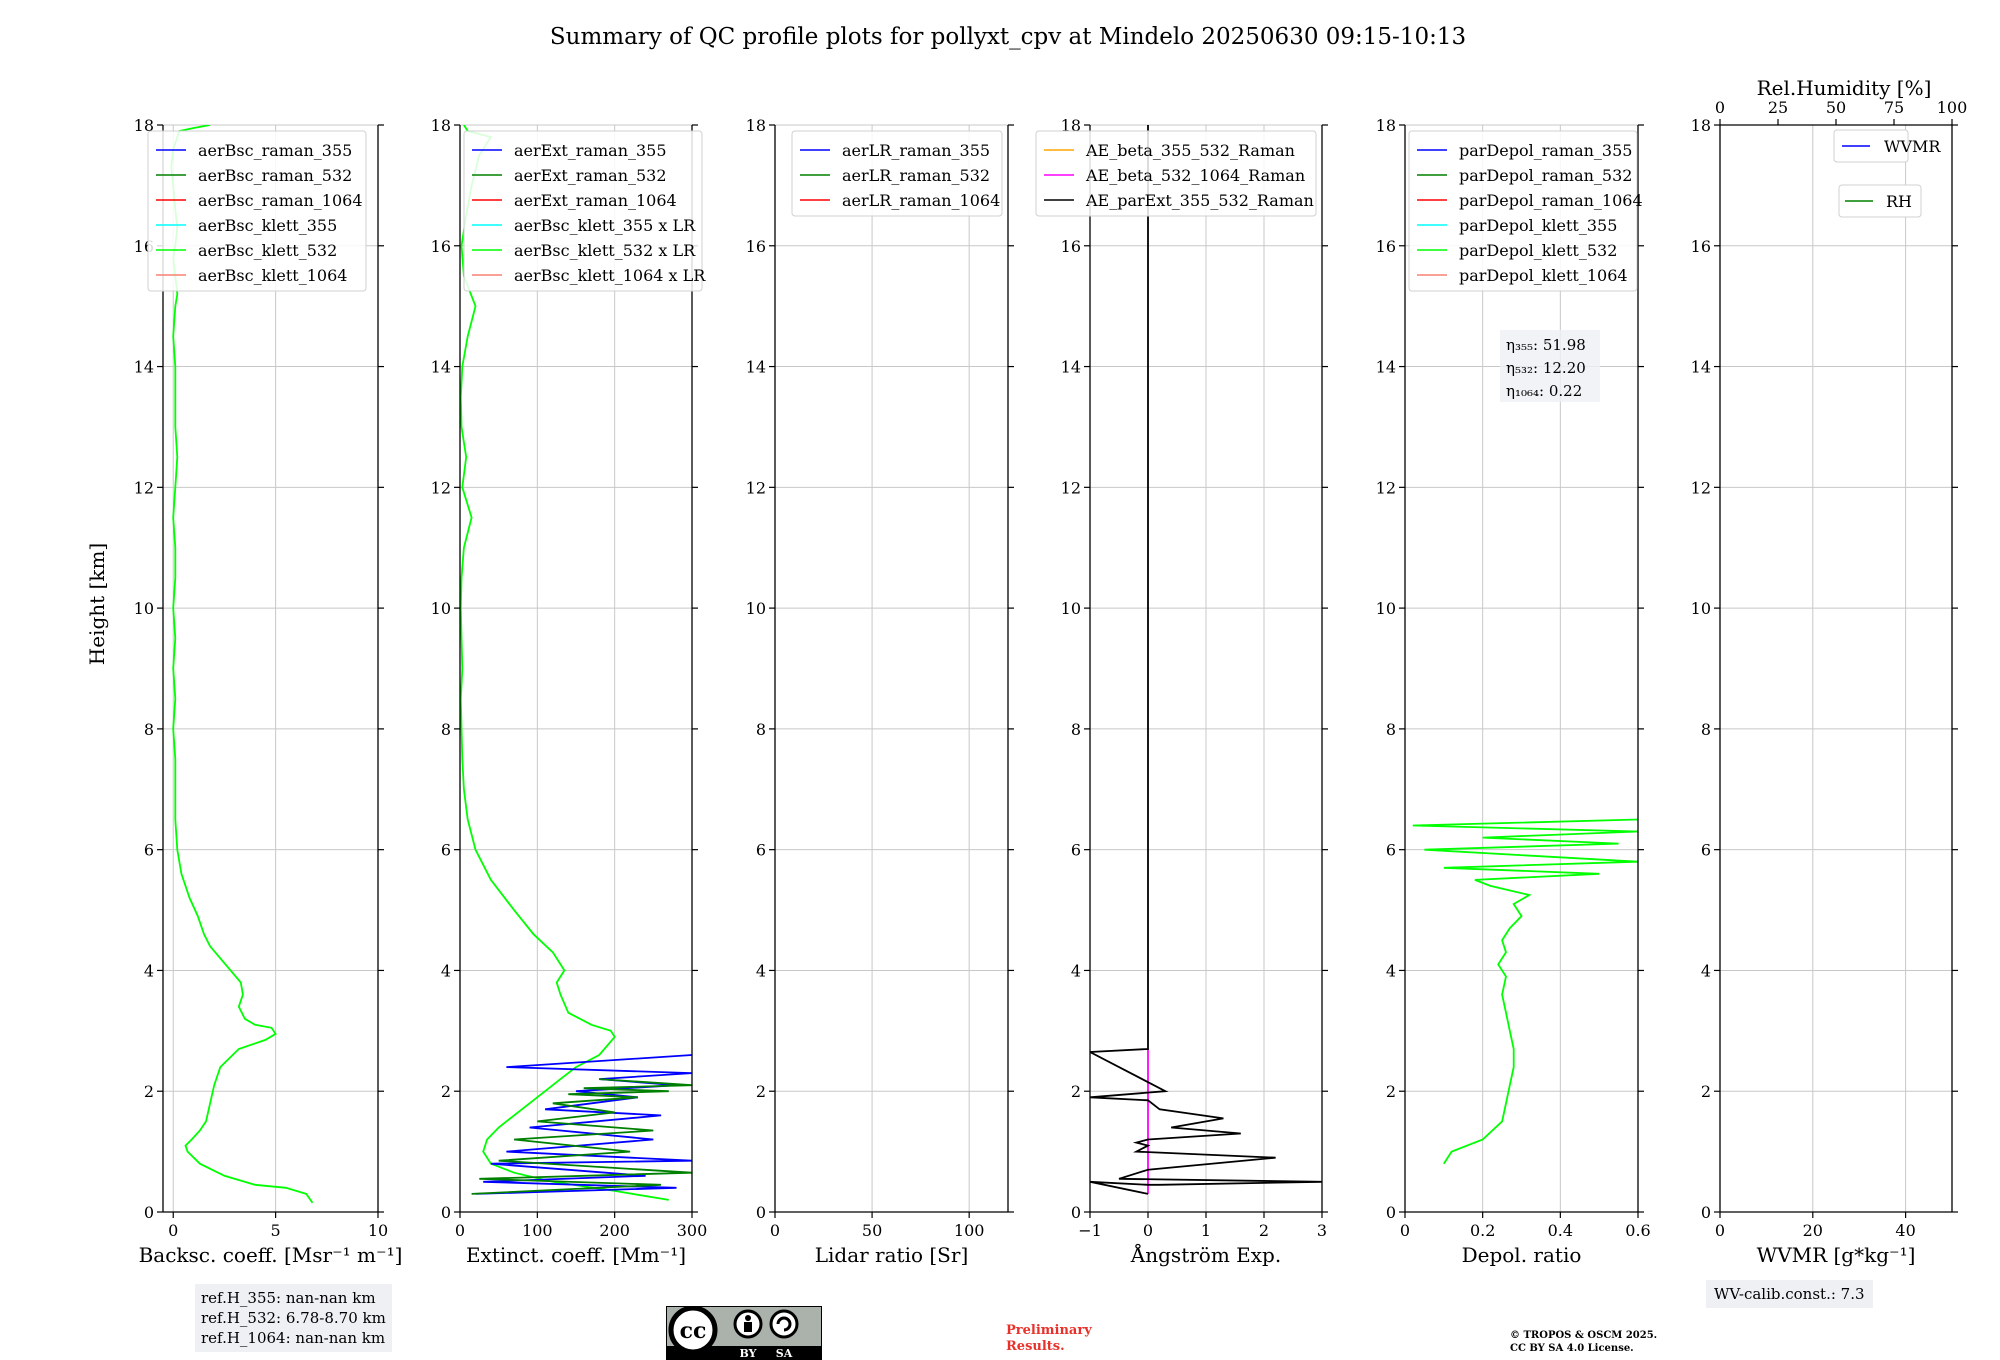  I want to click on copyright-line-2: CC BY SA 4.0 License., so click(1572, 1348).